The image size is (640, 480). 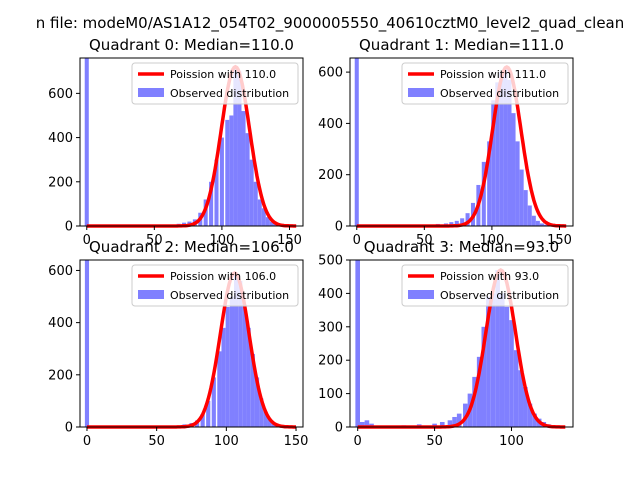 What do you see at coordinates (223, 74) in the screenshot?
I see `legend-entry-fit: Poission with 110.0` at bounding box center [223, 74].